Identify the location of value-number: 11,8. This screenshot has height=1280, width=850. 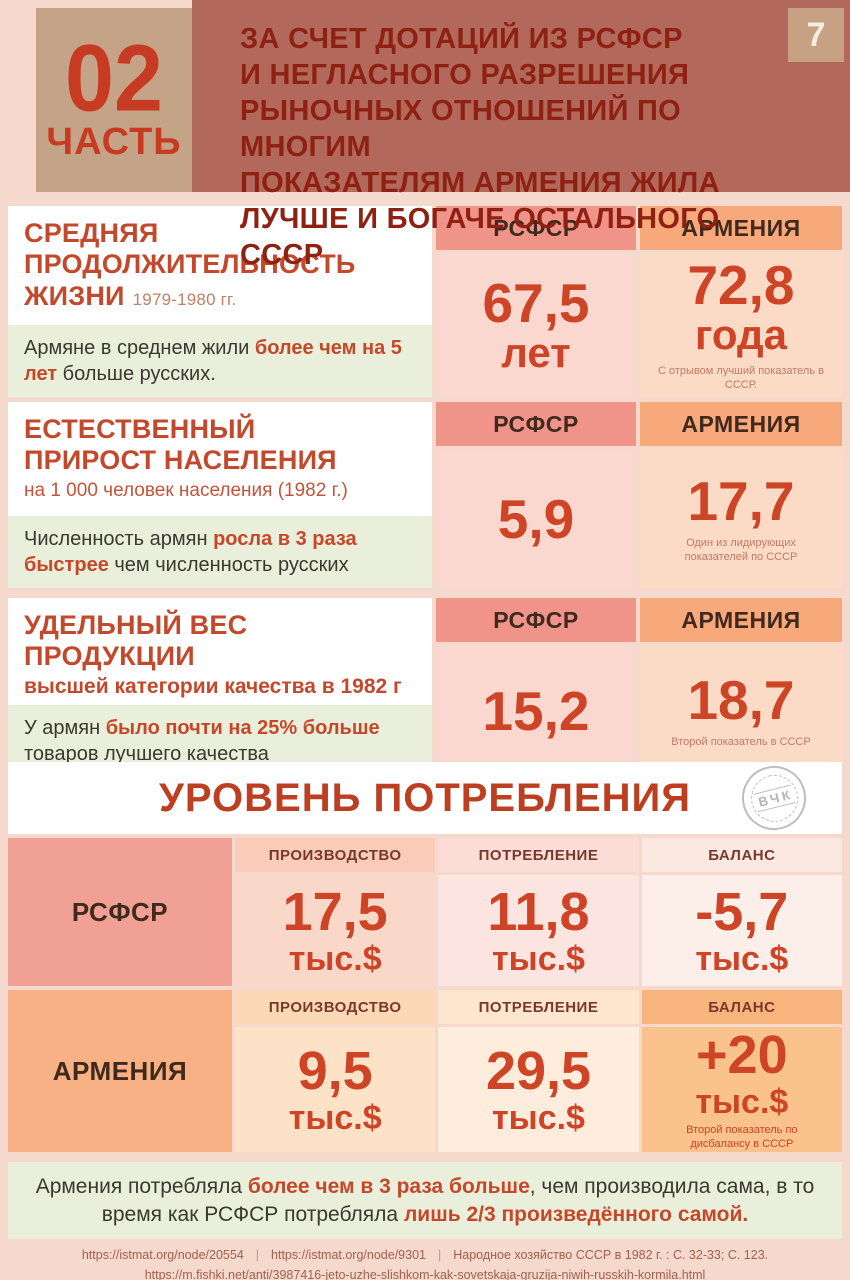
(538, 912).